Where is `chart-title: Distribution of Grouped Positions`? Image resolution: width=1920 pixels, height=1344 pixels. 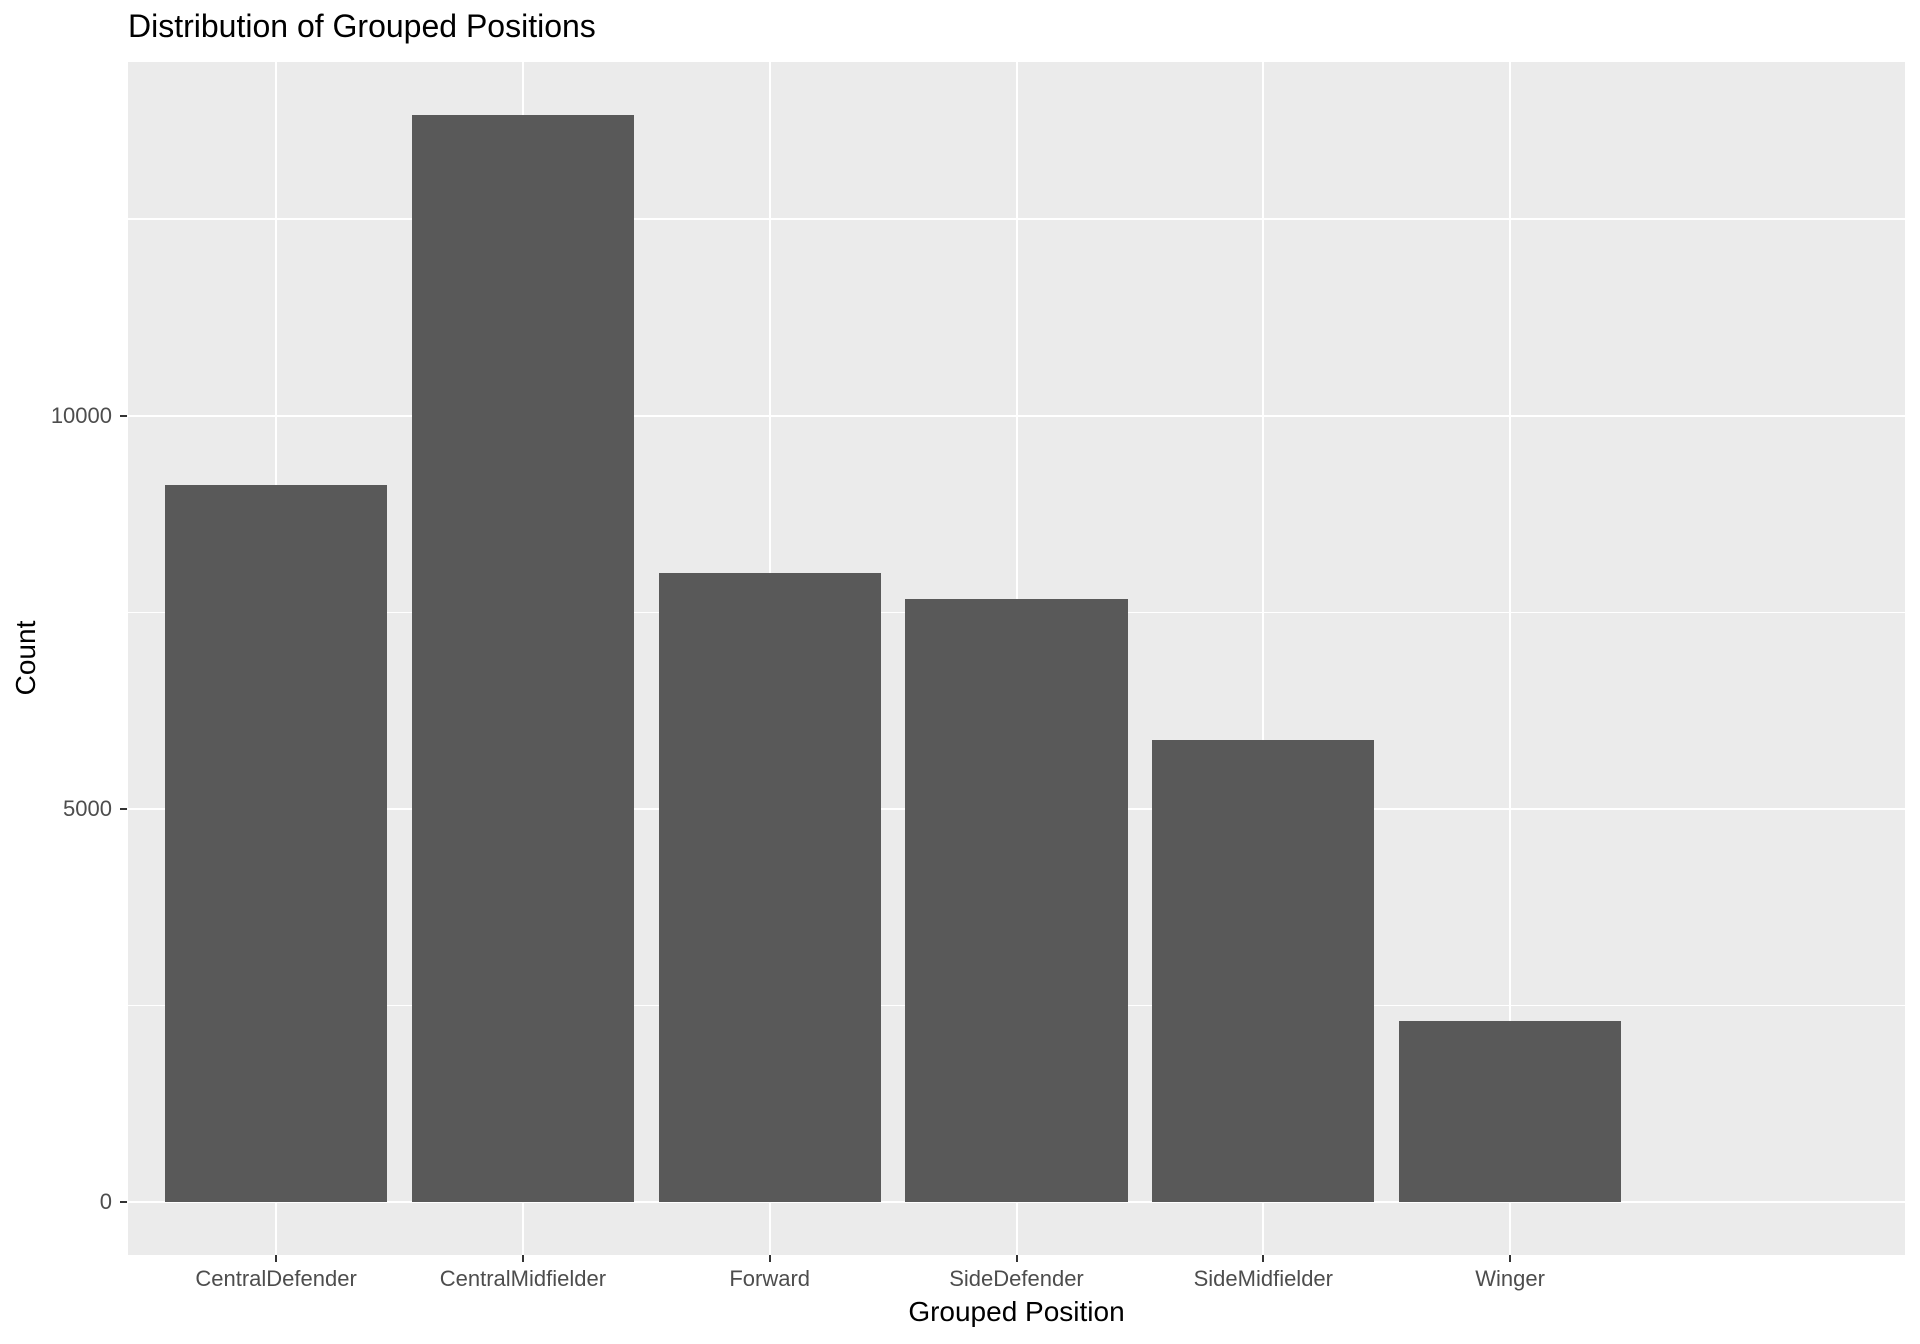 chart-title: Distribution of Grouped Positions is located at coordinates (362, 26).